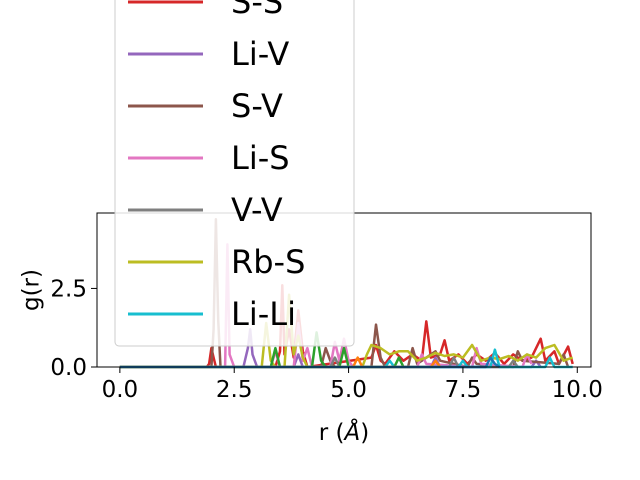 The width and height of the screenshot is (640, 480). Describe the element at coordinates (257, 106) in the screenshot. I see `legend-label-s-v: S-V` at that location.